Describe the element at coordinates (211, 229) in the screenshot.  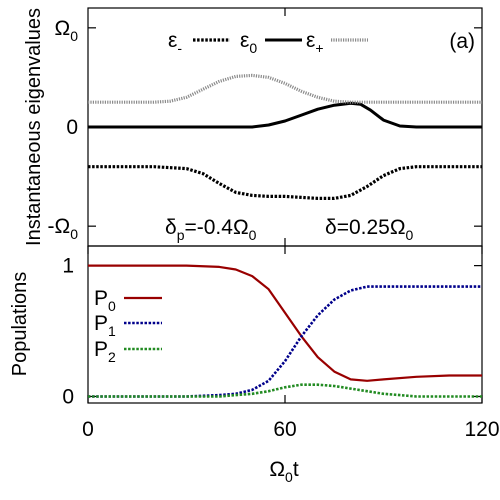
I see `annotation: δp=-0.4Ω0` at that location.